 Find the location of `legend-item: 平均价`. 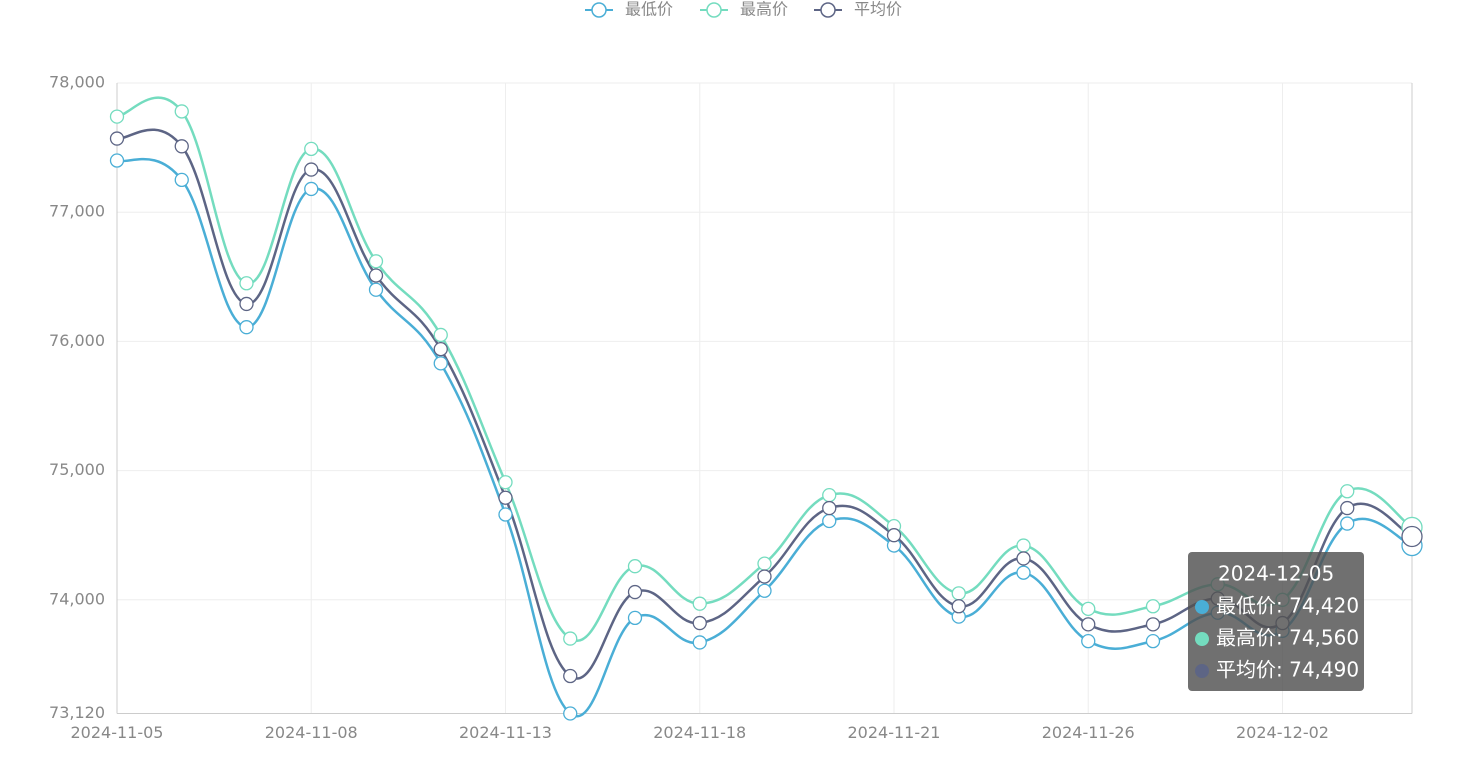

legend-item: 平均价 is located at coordinates (858, 9).